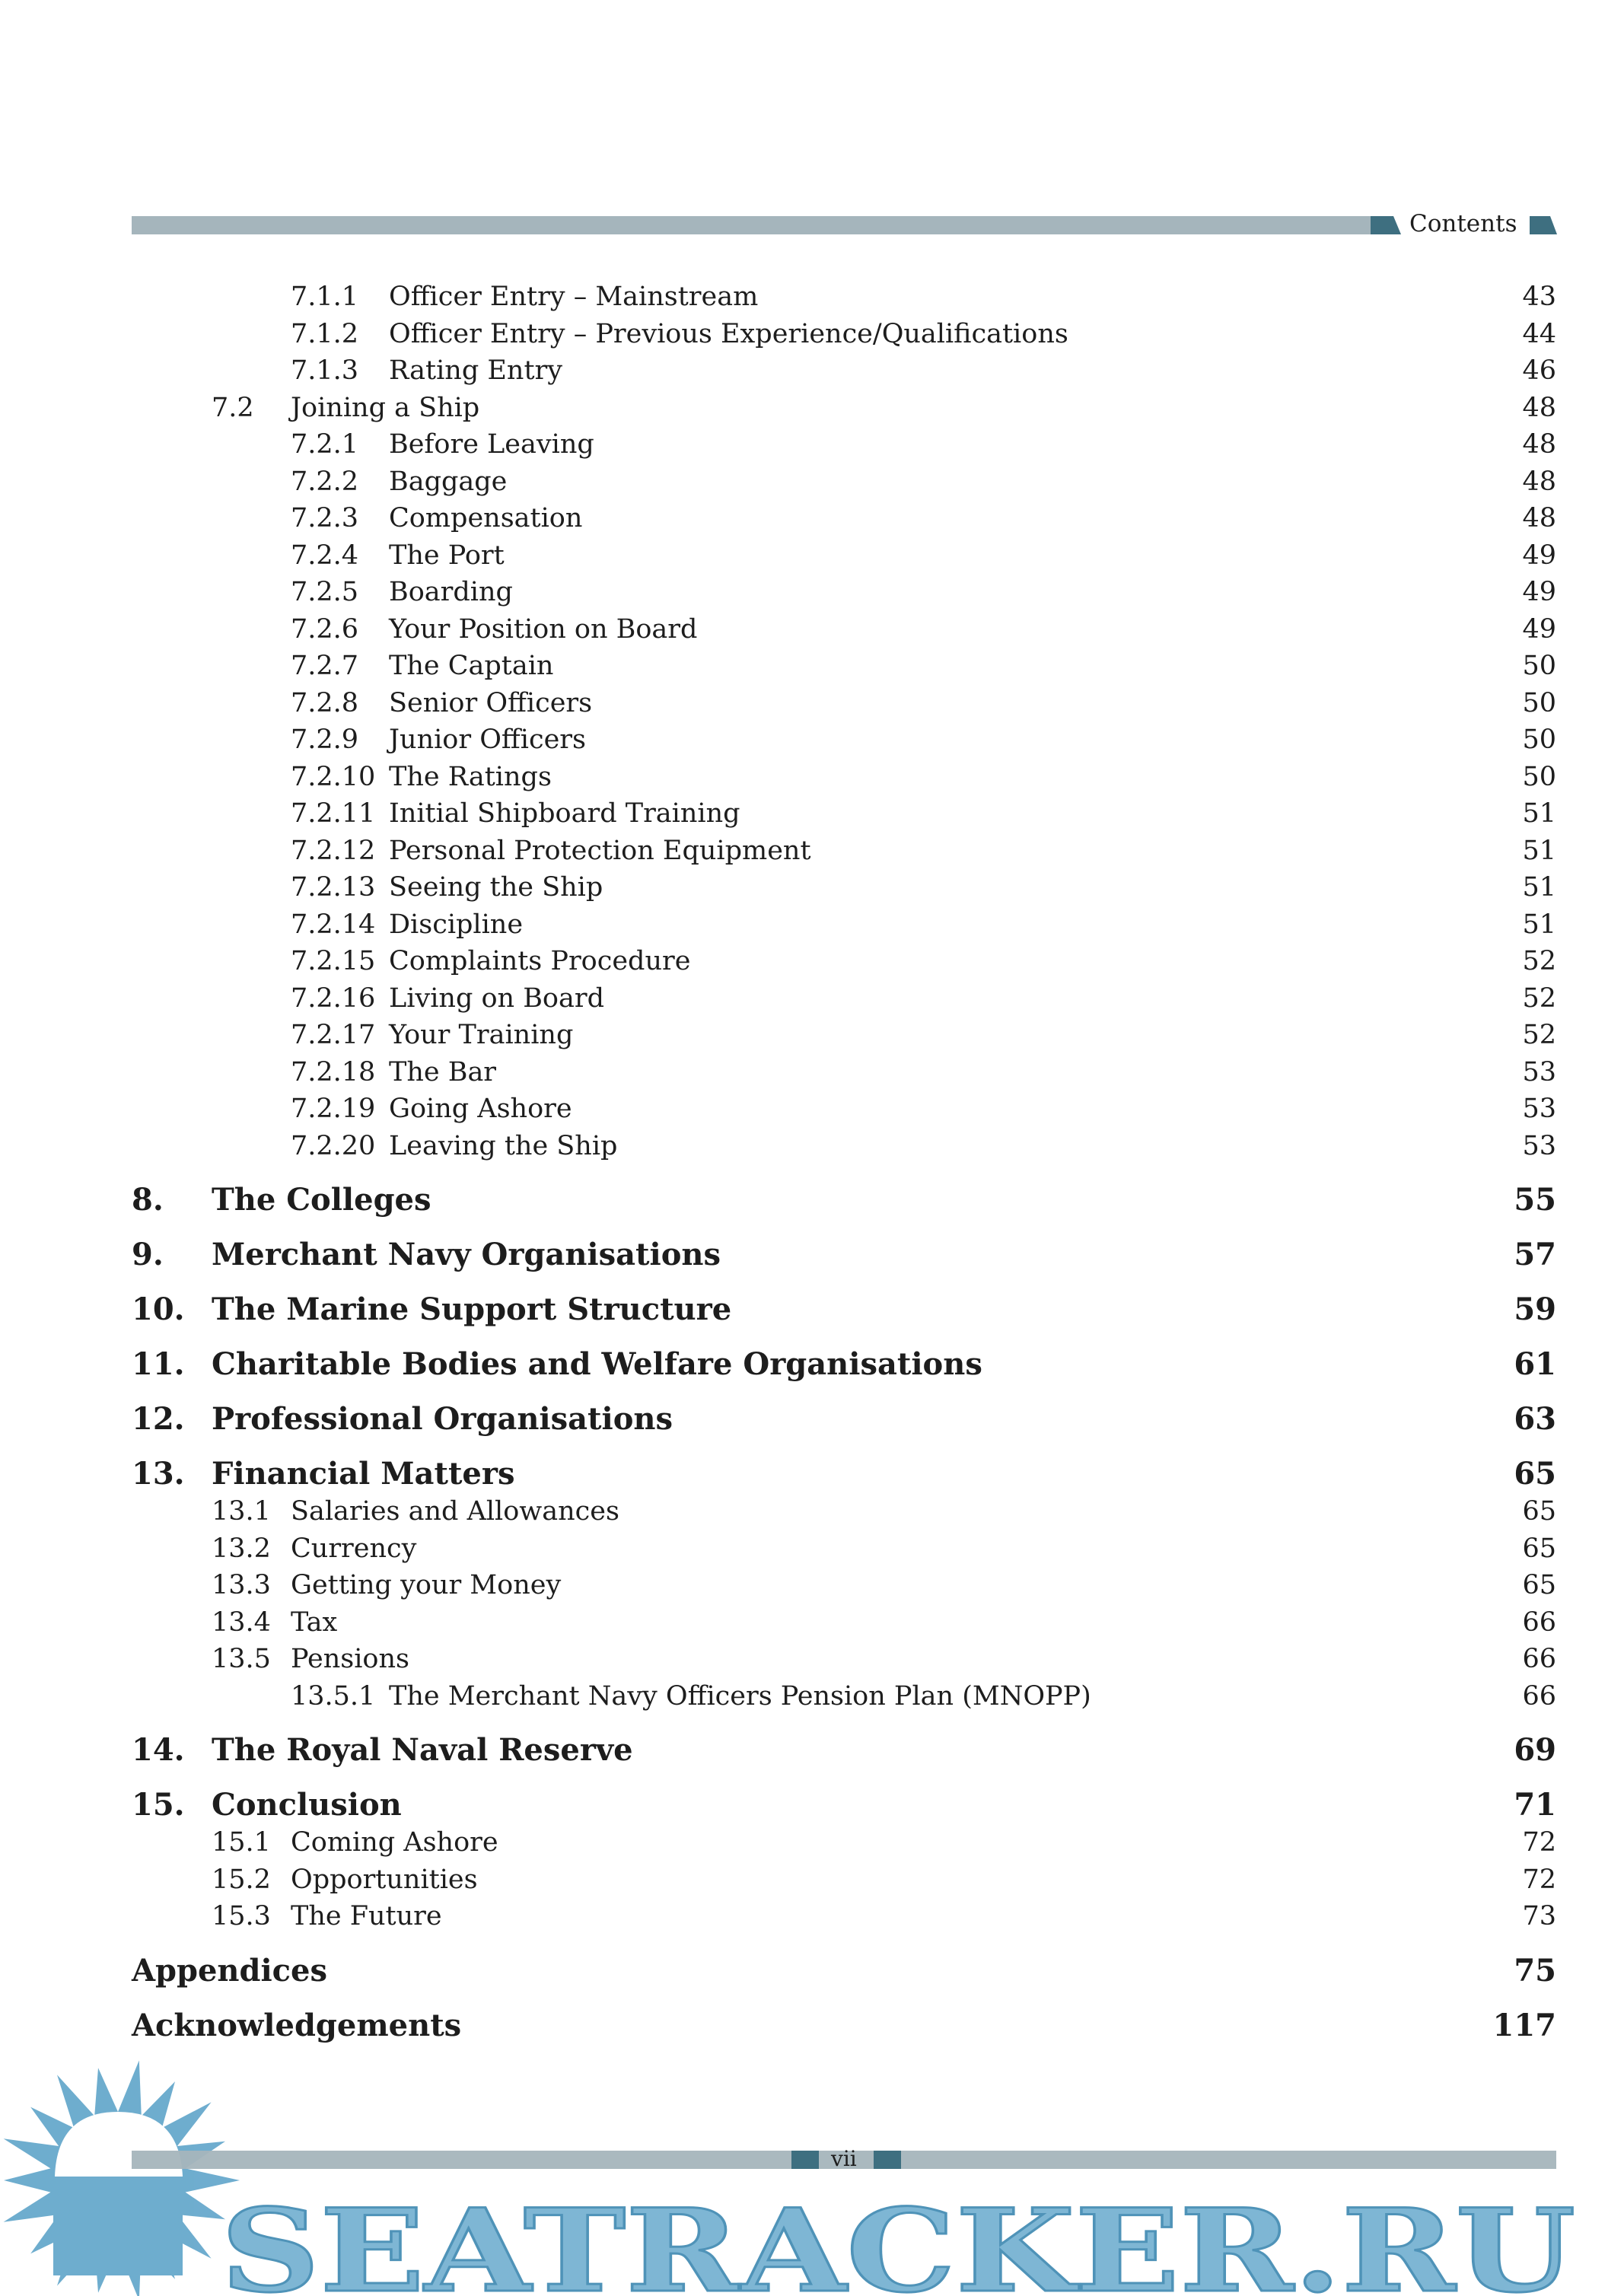 The height and width of the screenshot is (2296, 1624). Describe the element at coordinates (472, 1309) in the screenshot. I see `entry-title: The Marine Support Structure` at that location.